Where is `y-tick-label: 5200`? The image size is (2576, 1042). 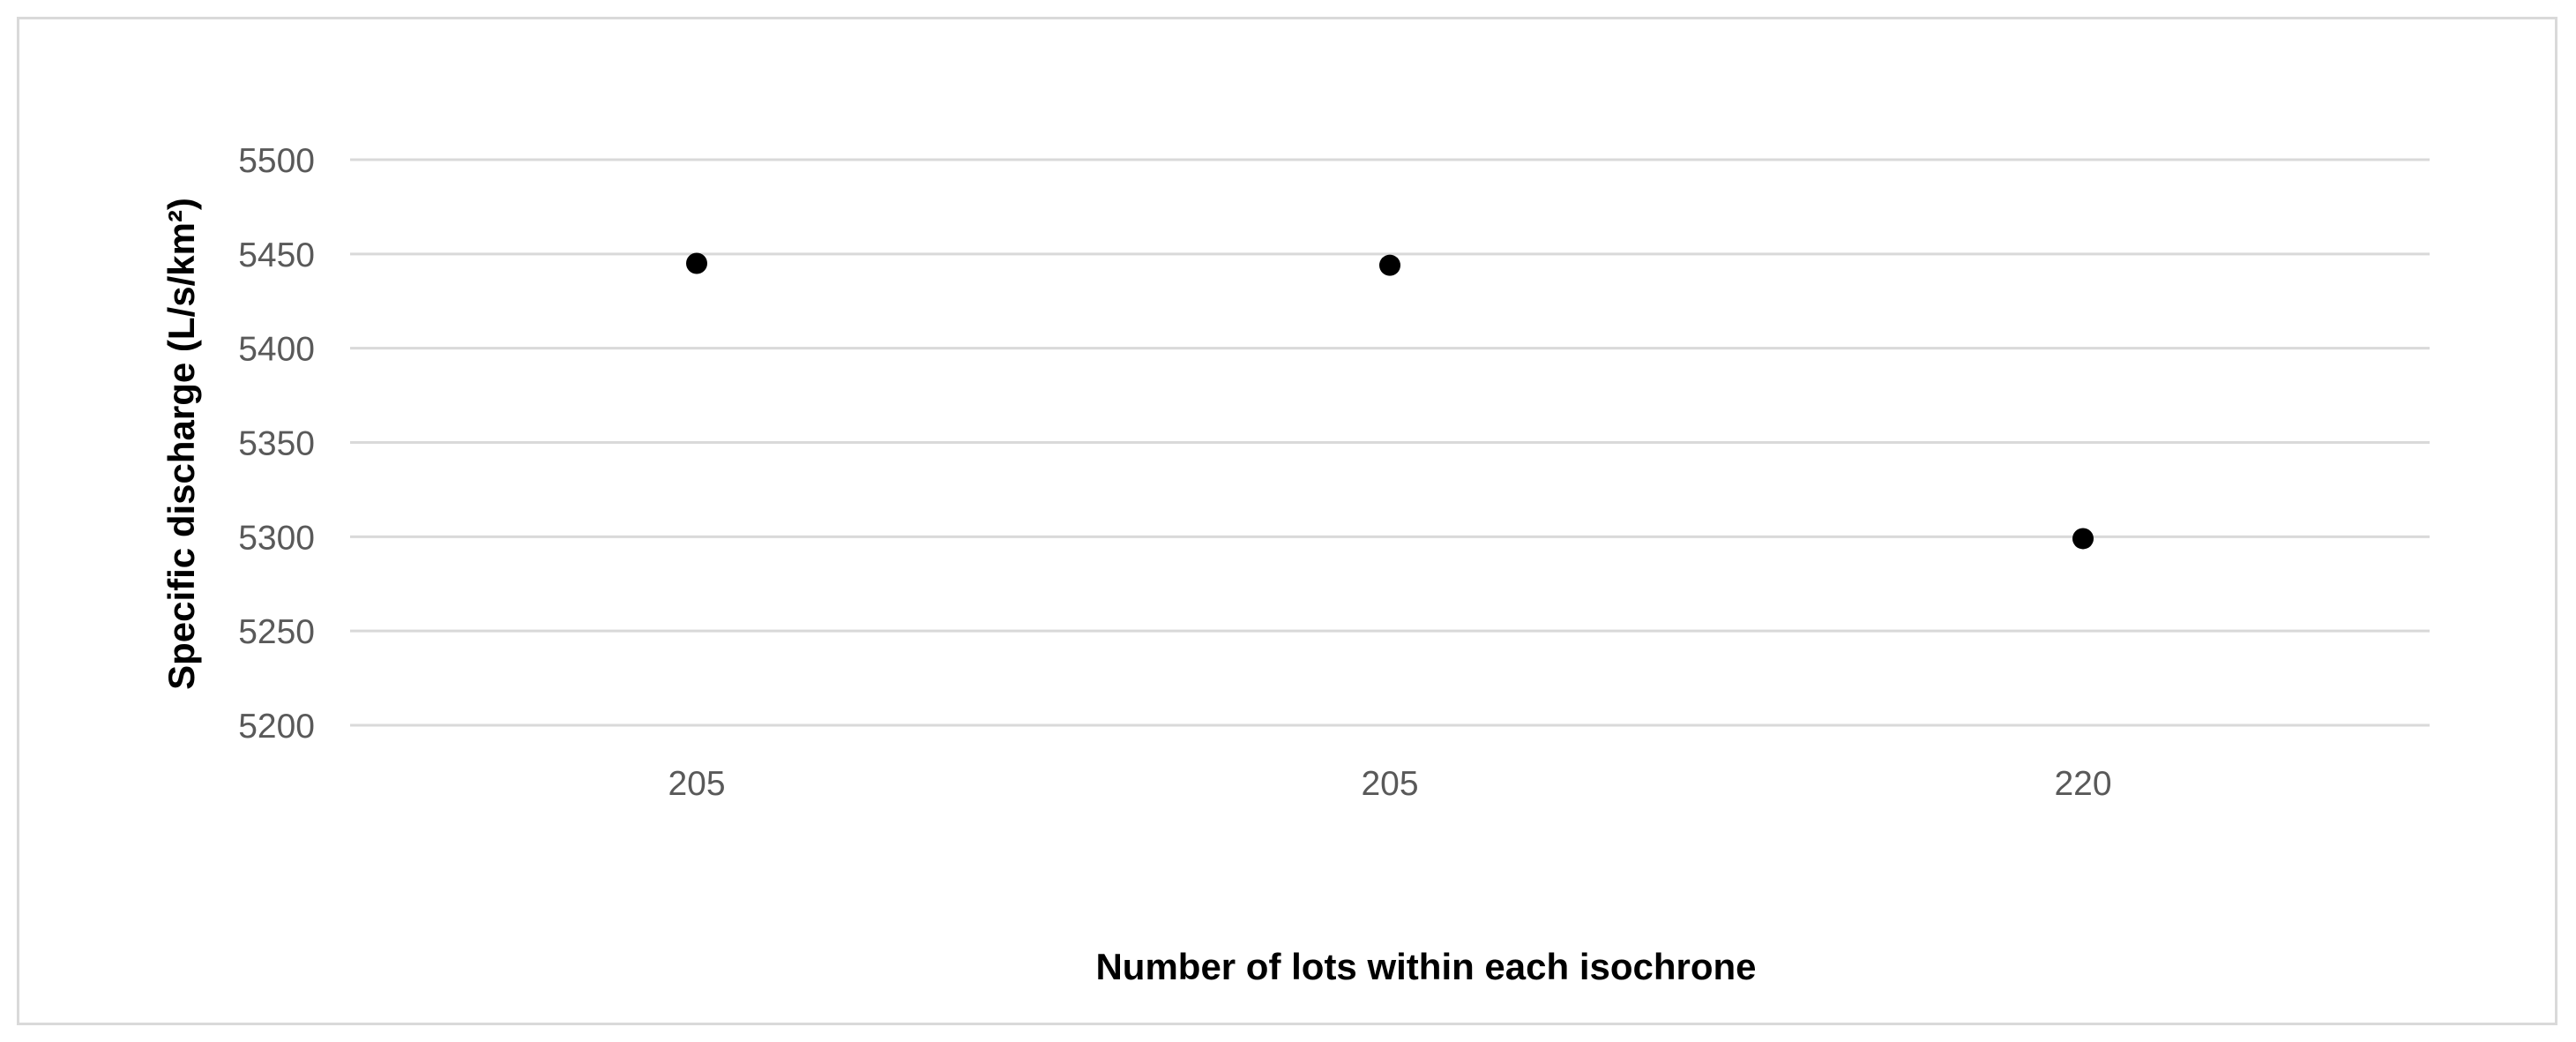 y-tick-label: 5200 is located at coordinates (276, 727).